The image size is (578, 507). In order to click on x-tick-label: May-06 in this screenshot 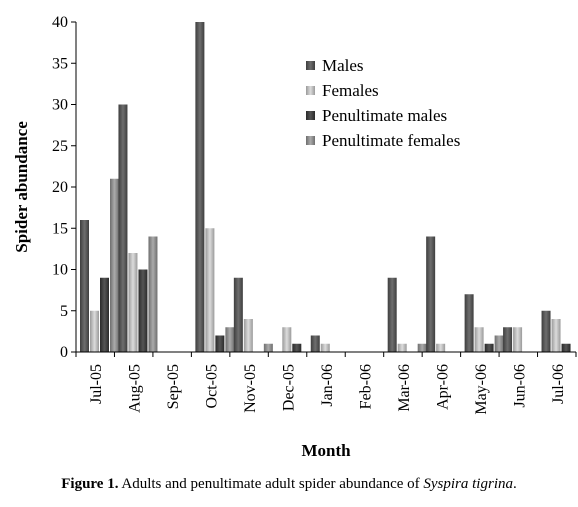, I will do `click(481, 389)`.